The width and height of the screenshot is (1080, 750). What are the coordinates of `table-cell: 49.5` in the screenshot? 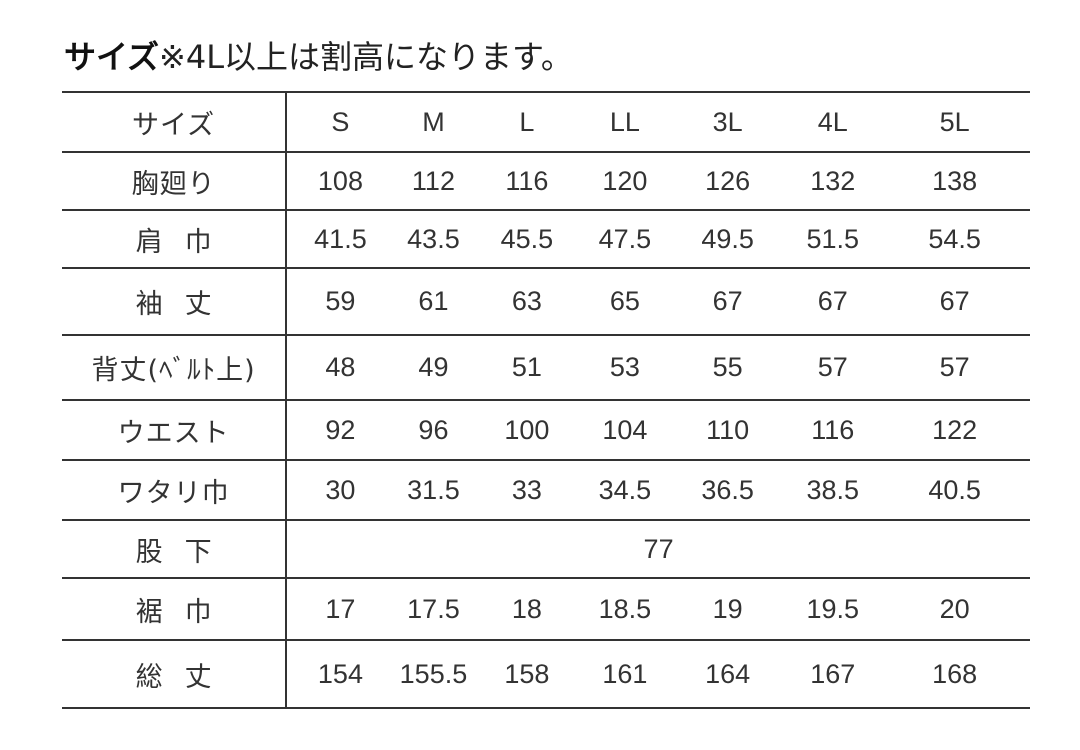 It's located at (728, 239).